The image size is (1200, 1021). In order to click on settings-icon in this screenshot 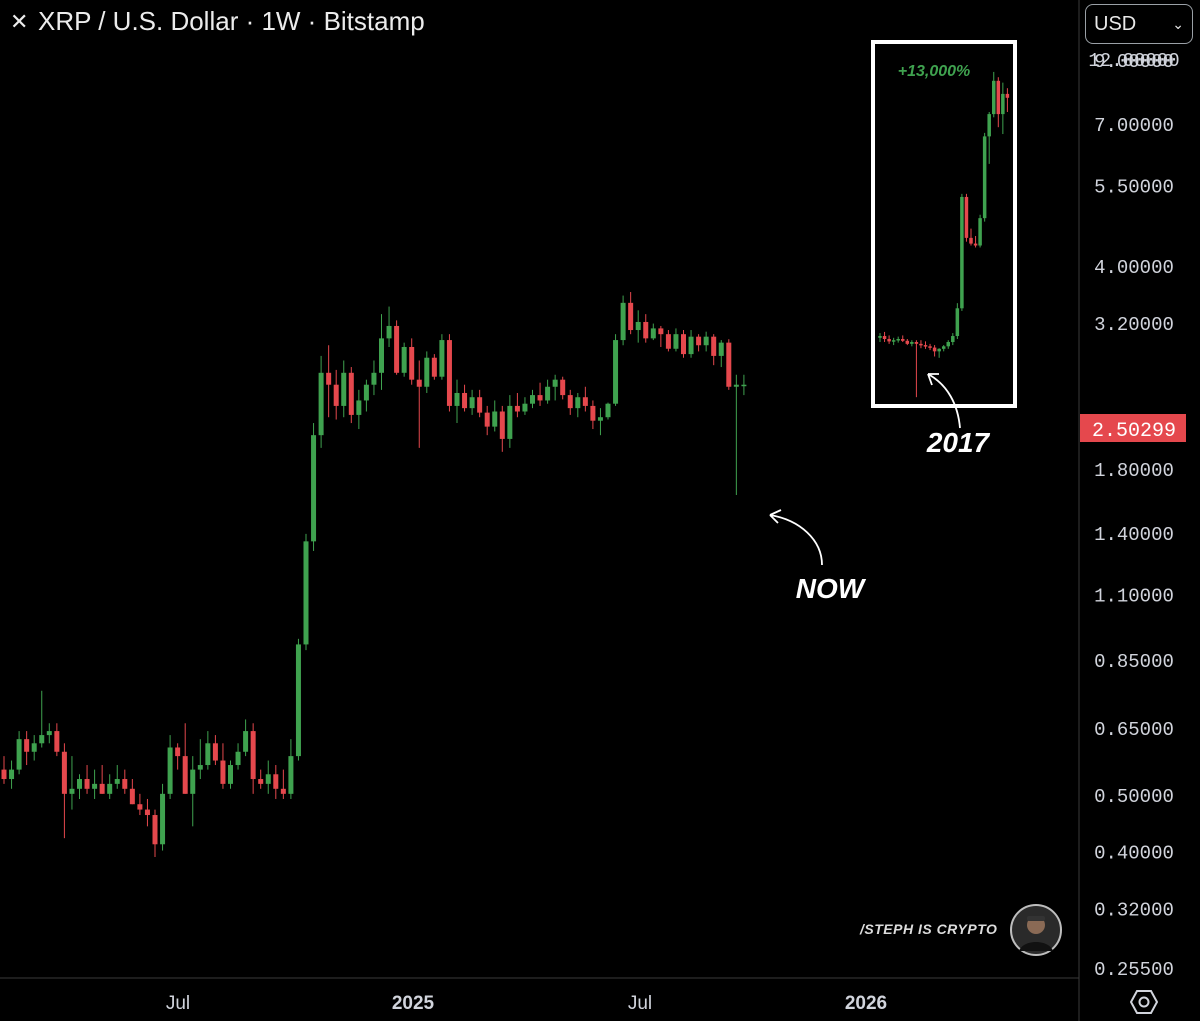, I will do `click(1144, 1002)`.